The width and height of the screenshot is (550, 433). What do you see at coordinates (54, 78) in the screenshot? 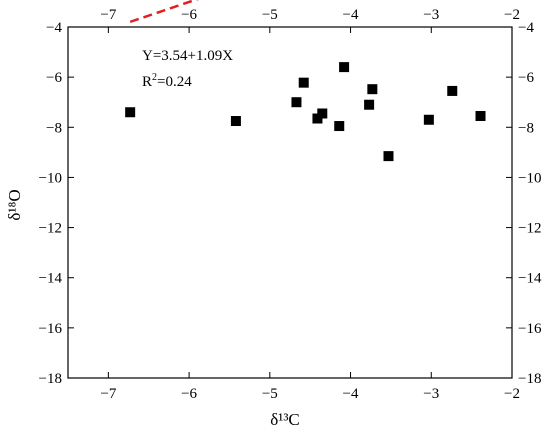
I see `y-tick-label: −6` at bounding box center [54, 78].